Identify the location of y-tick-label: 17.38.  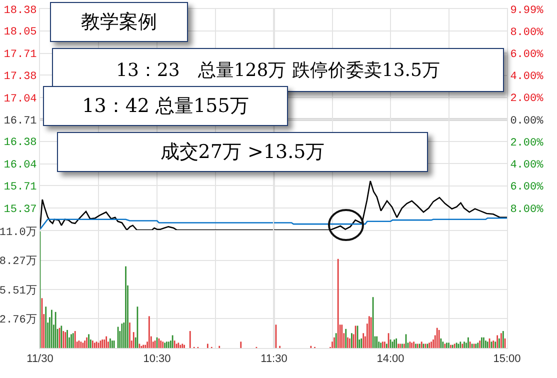
(20, 77).